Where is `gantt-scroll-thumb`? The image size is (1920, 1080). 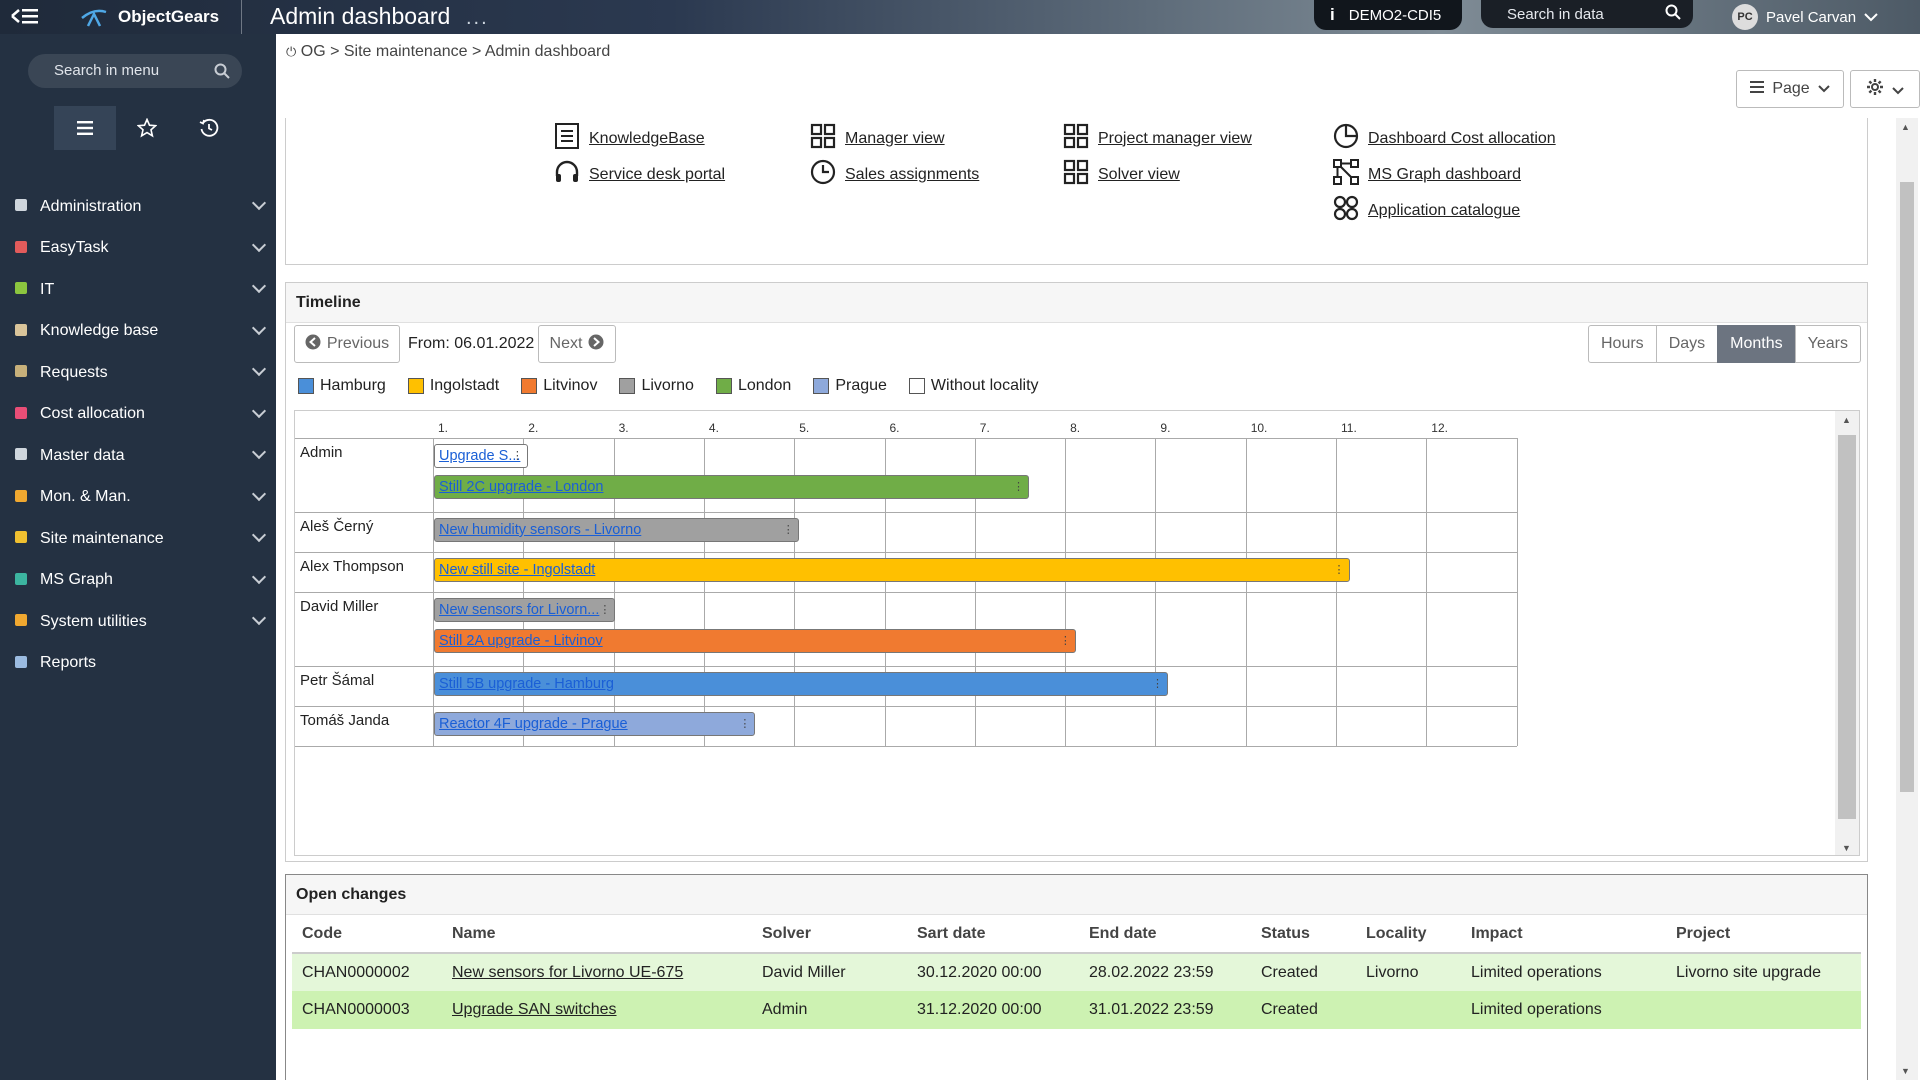
gantt-scroll-thumb is located at coordinates (1847, 627).